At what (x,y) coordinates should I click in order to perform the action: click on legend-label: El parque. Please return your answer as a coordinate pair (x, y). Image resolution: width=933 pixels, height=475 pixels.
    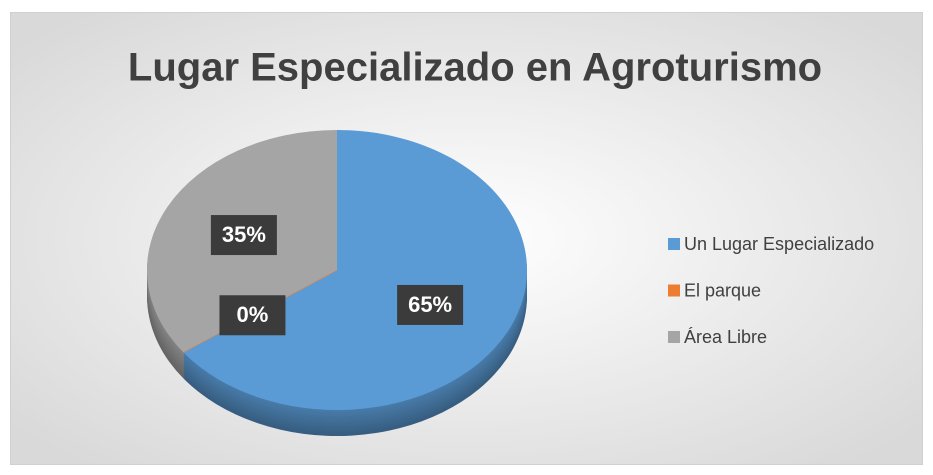
    Looking at the image, I should click on (722, 290).